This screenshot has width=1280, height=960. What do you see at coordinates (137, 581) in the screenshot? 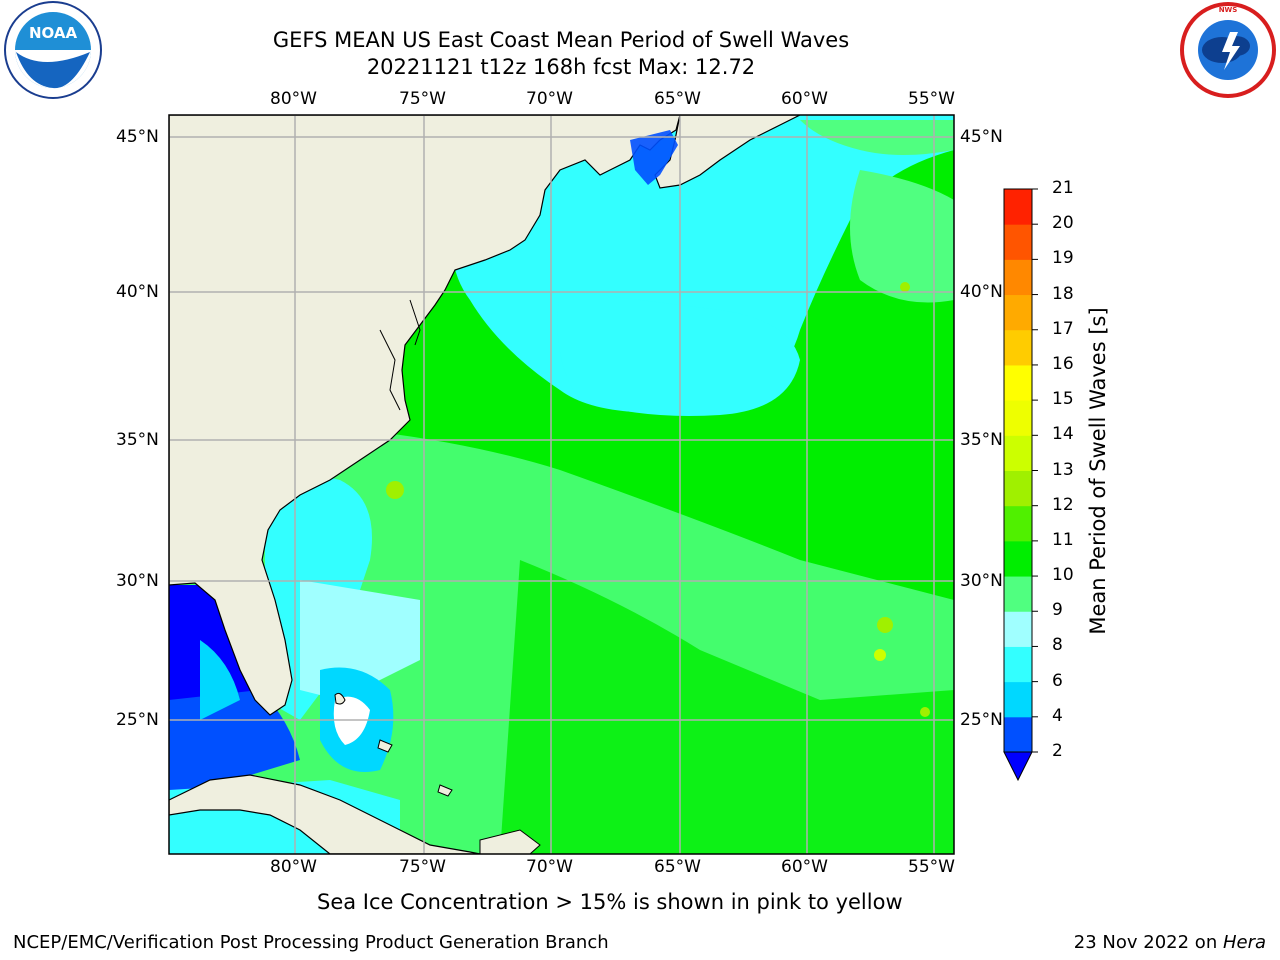
I see `lat-label-left: 30°N` at bounding box center [137, 581].